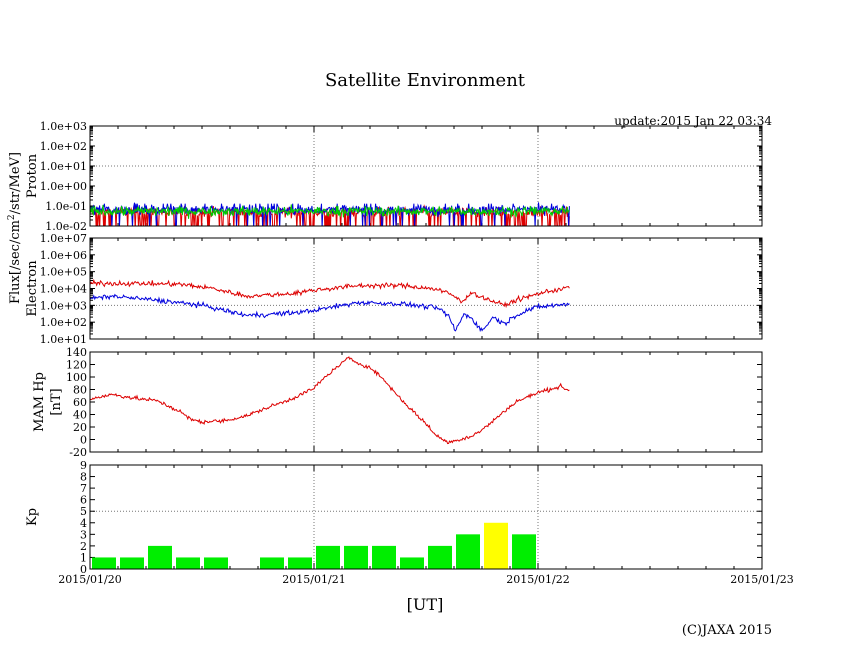  Describe the element at coordinates (63, 186) in the screenshot. I see `y-tick-label: 1.0e+00` at that location.